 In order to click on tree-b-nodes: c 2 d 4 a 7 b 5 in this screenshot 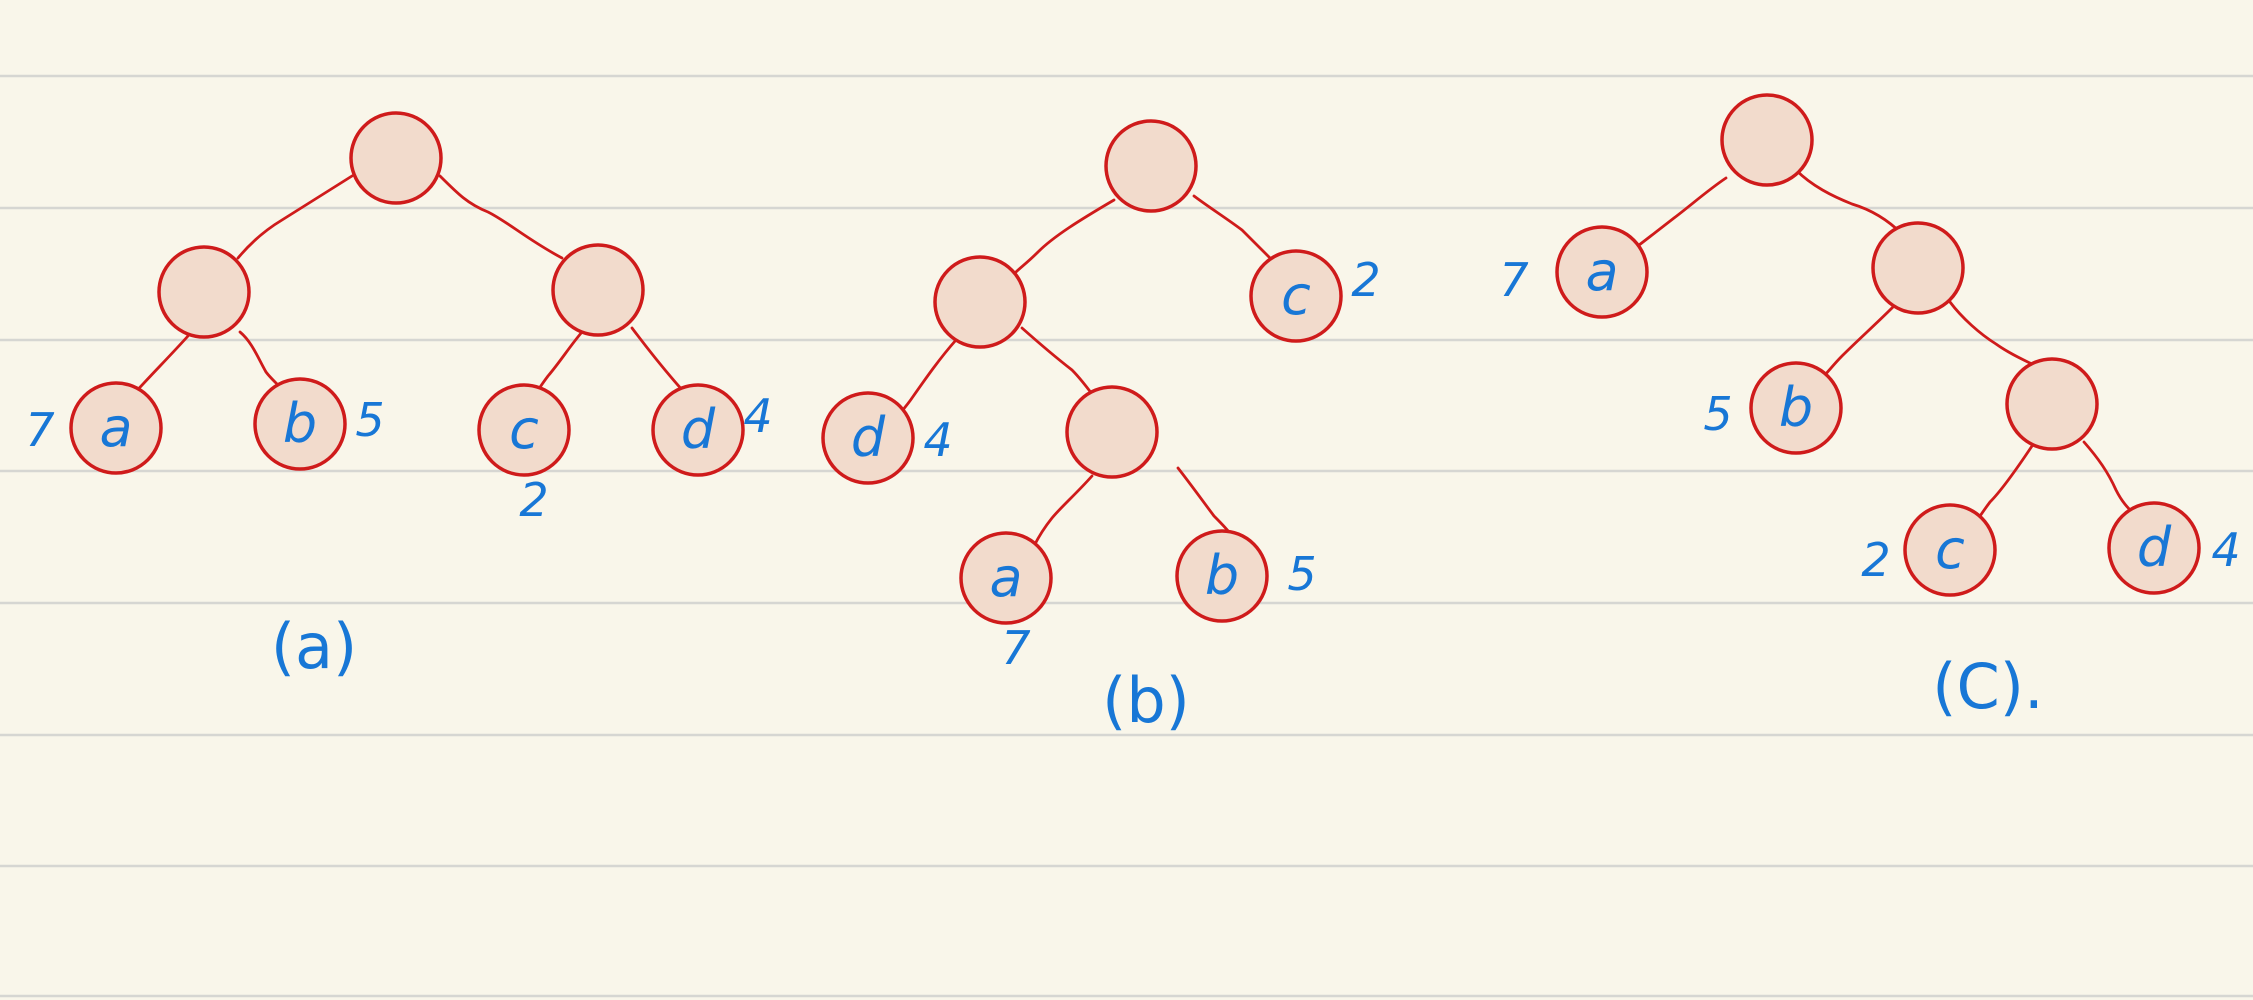, I will do `click(1101, 397)`.